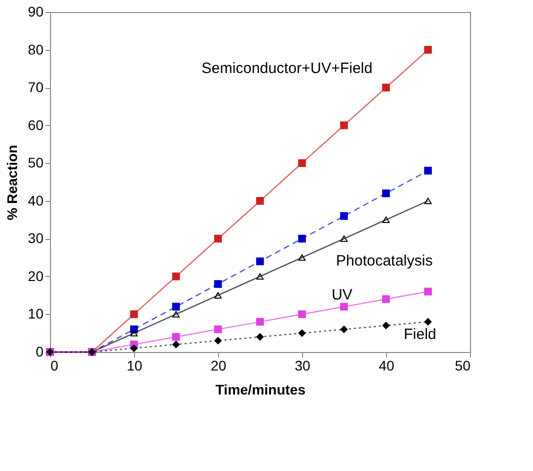 Image resolution: width=533 pixels, height=471 pixels. What do you see at coordinates (36, 276) in the screenshot?
I see `y-tick-label: 20` at bounding box center [36, 276].